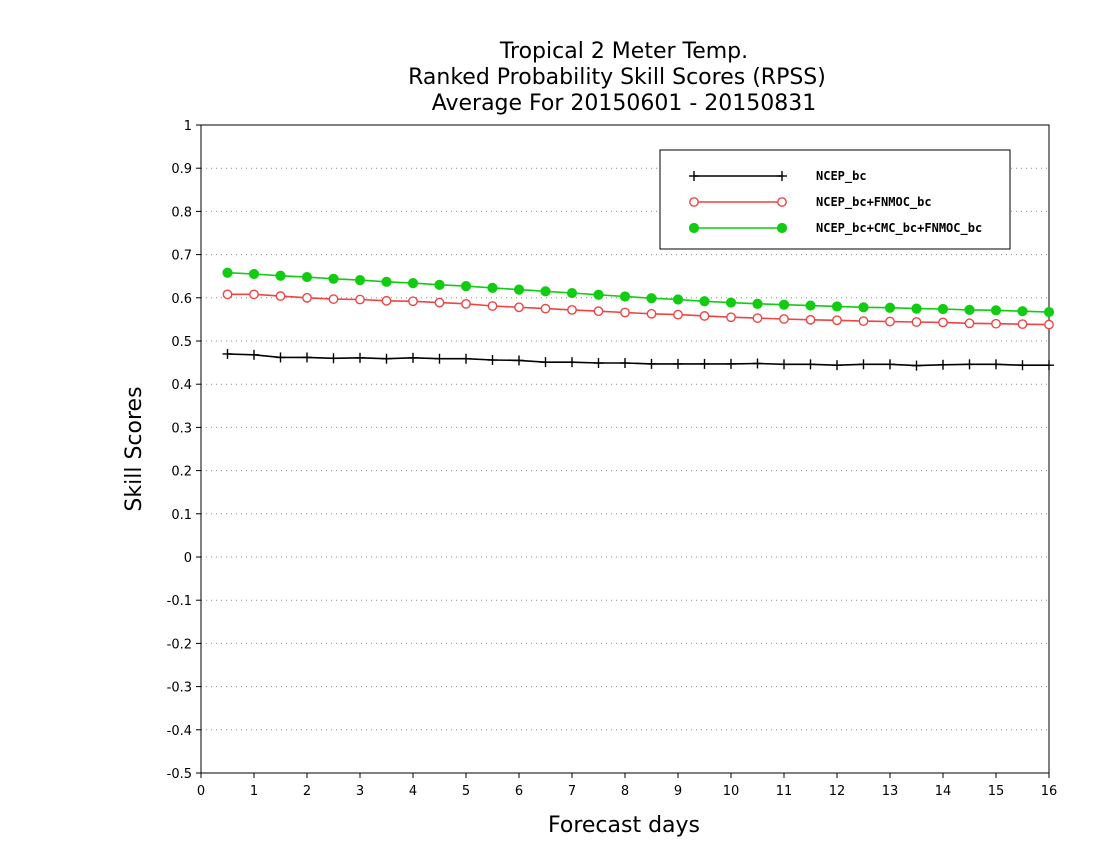 Image resolution: width=1100 pixels, height=850 pixels. Describe the element at coordinates (179, 601) in the screenshot. I see `y-tick-label-4: -0.1` at that location.